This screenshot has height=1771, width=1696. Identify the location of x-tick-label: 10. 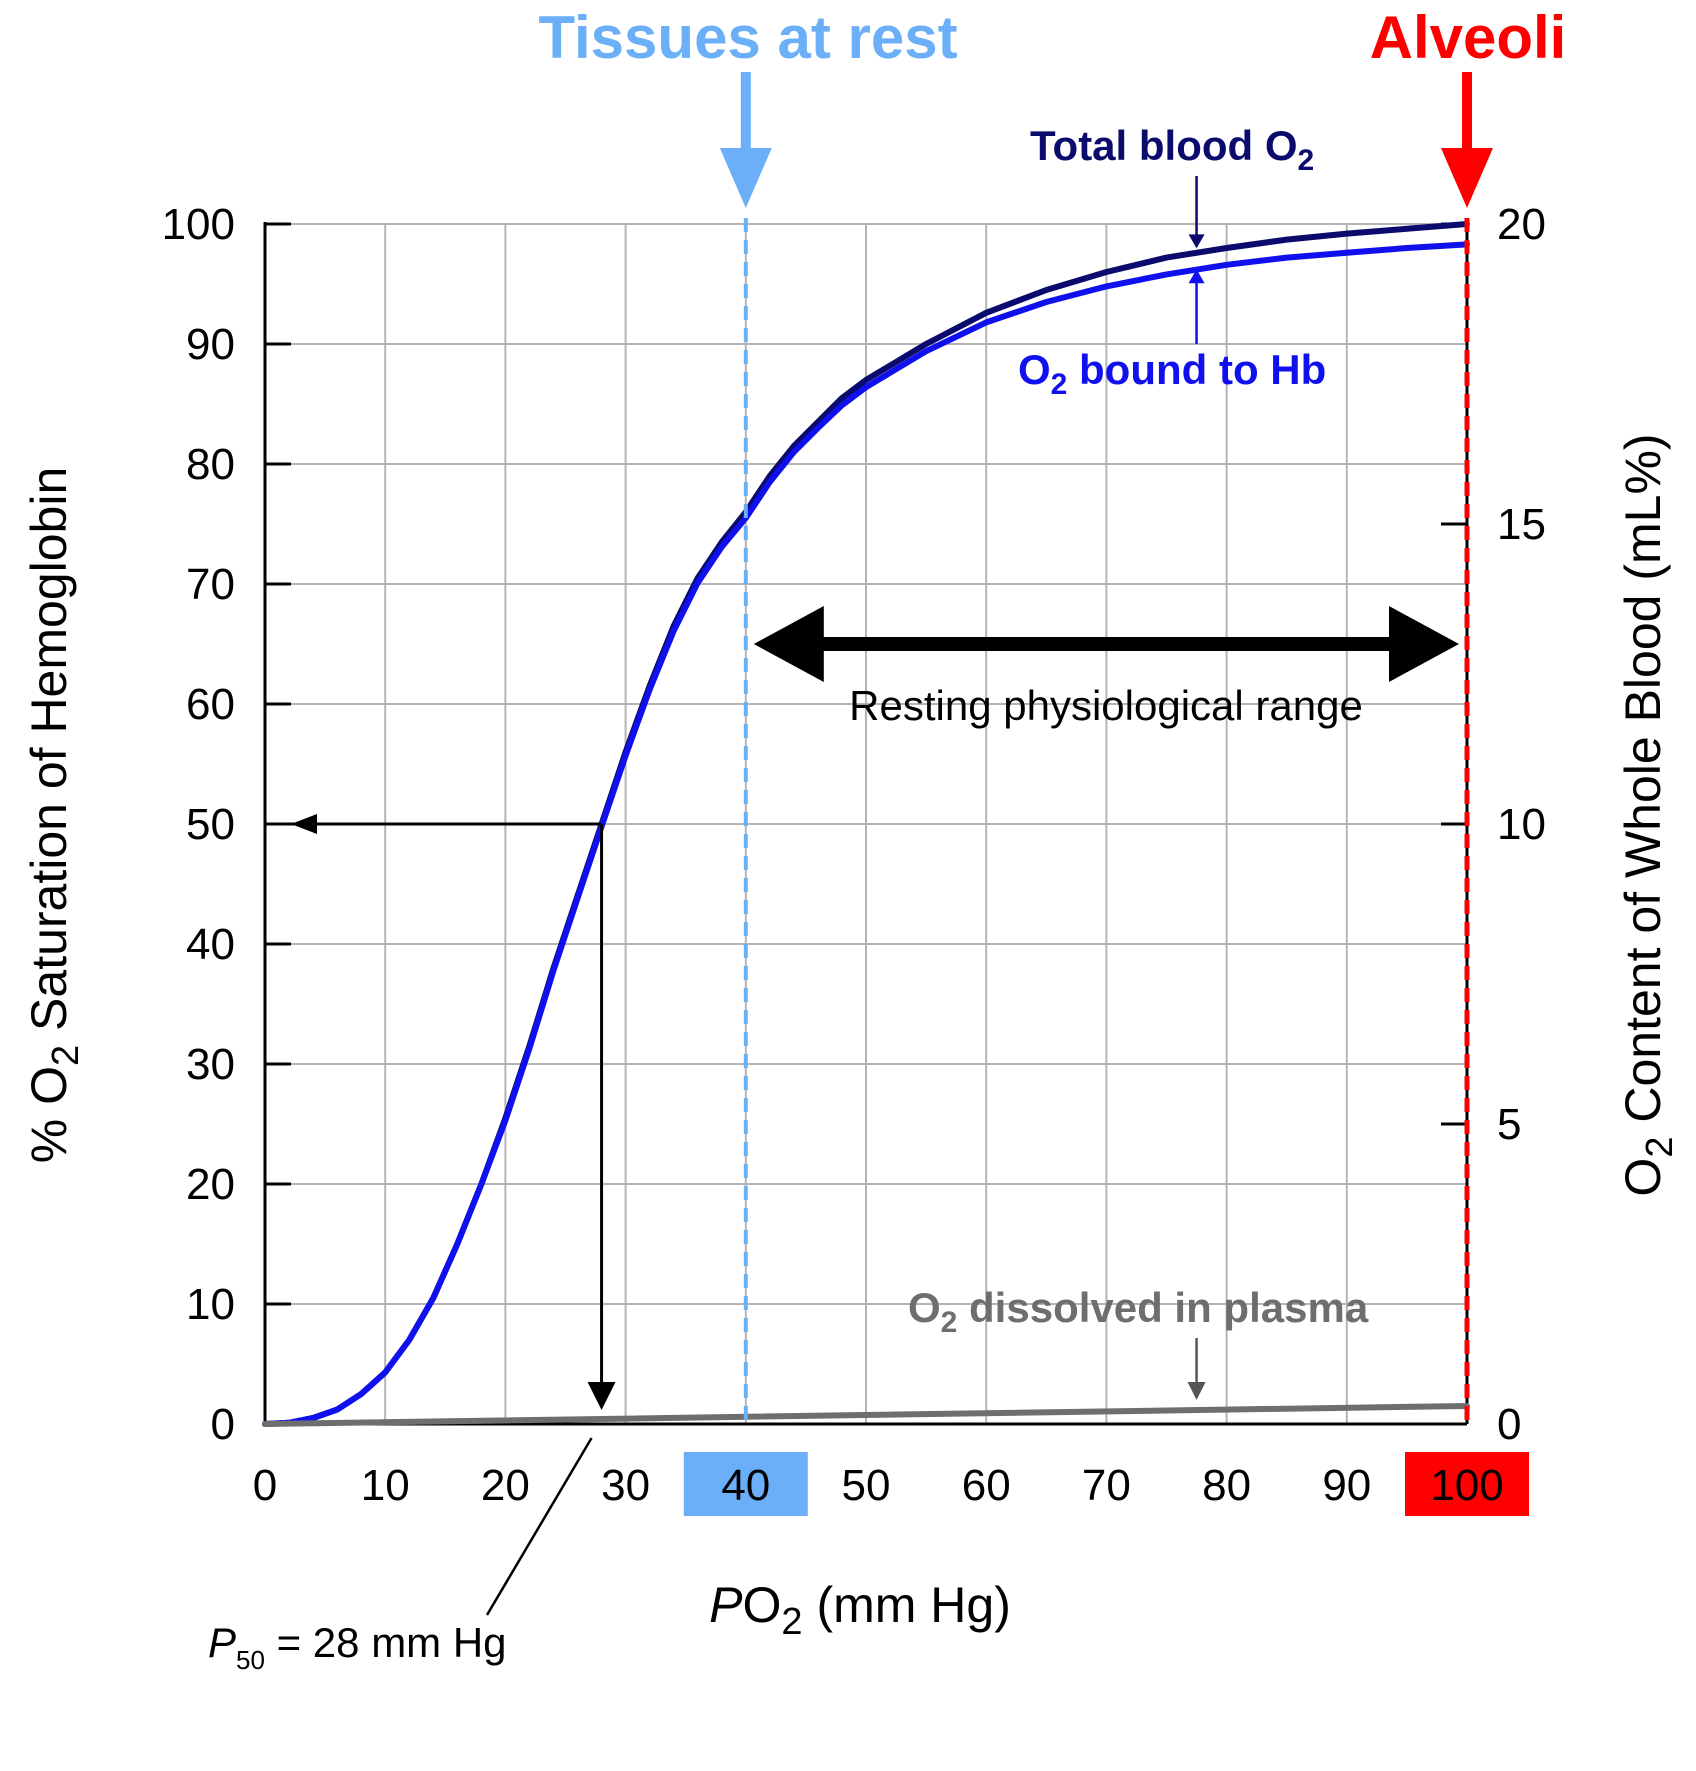
(385, 1485).